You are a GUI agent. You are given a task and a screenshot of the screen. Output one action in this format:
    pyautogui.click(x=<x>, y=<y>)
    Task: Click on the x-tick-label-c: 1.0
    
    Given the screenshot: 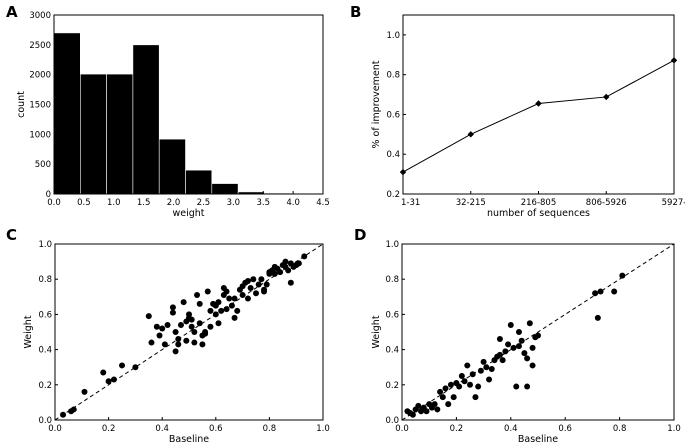 What is the action you would take?
    pyautogui.click(x=323, y=429)
    